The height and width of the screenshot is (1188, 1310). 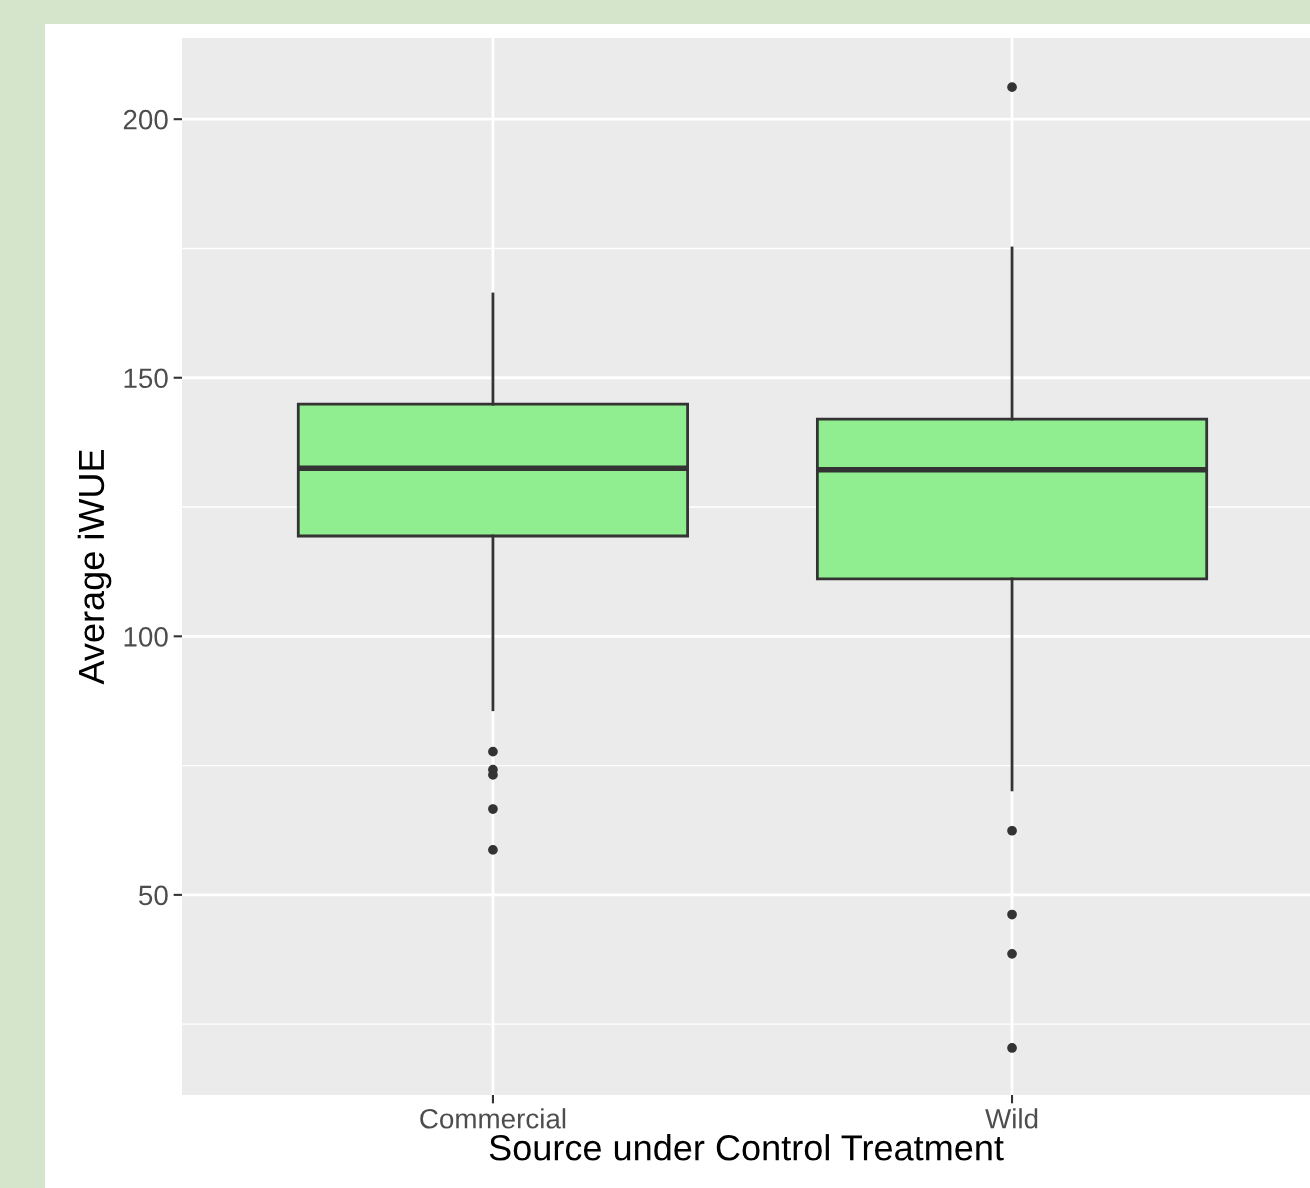 I want to click on y-tick-label: 100, so click(x=146, y=636).